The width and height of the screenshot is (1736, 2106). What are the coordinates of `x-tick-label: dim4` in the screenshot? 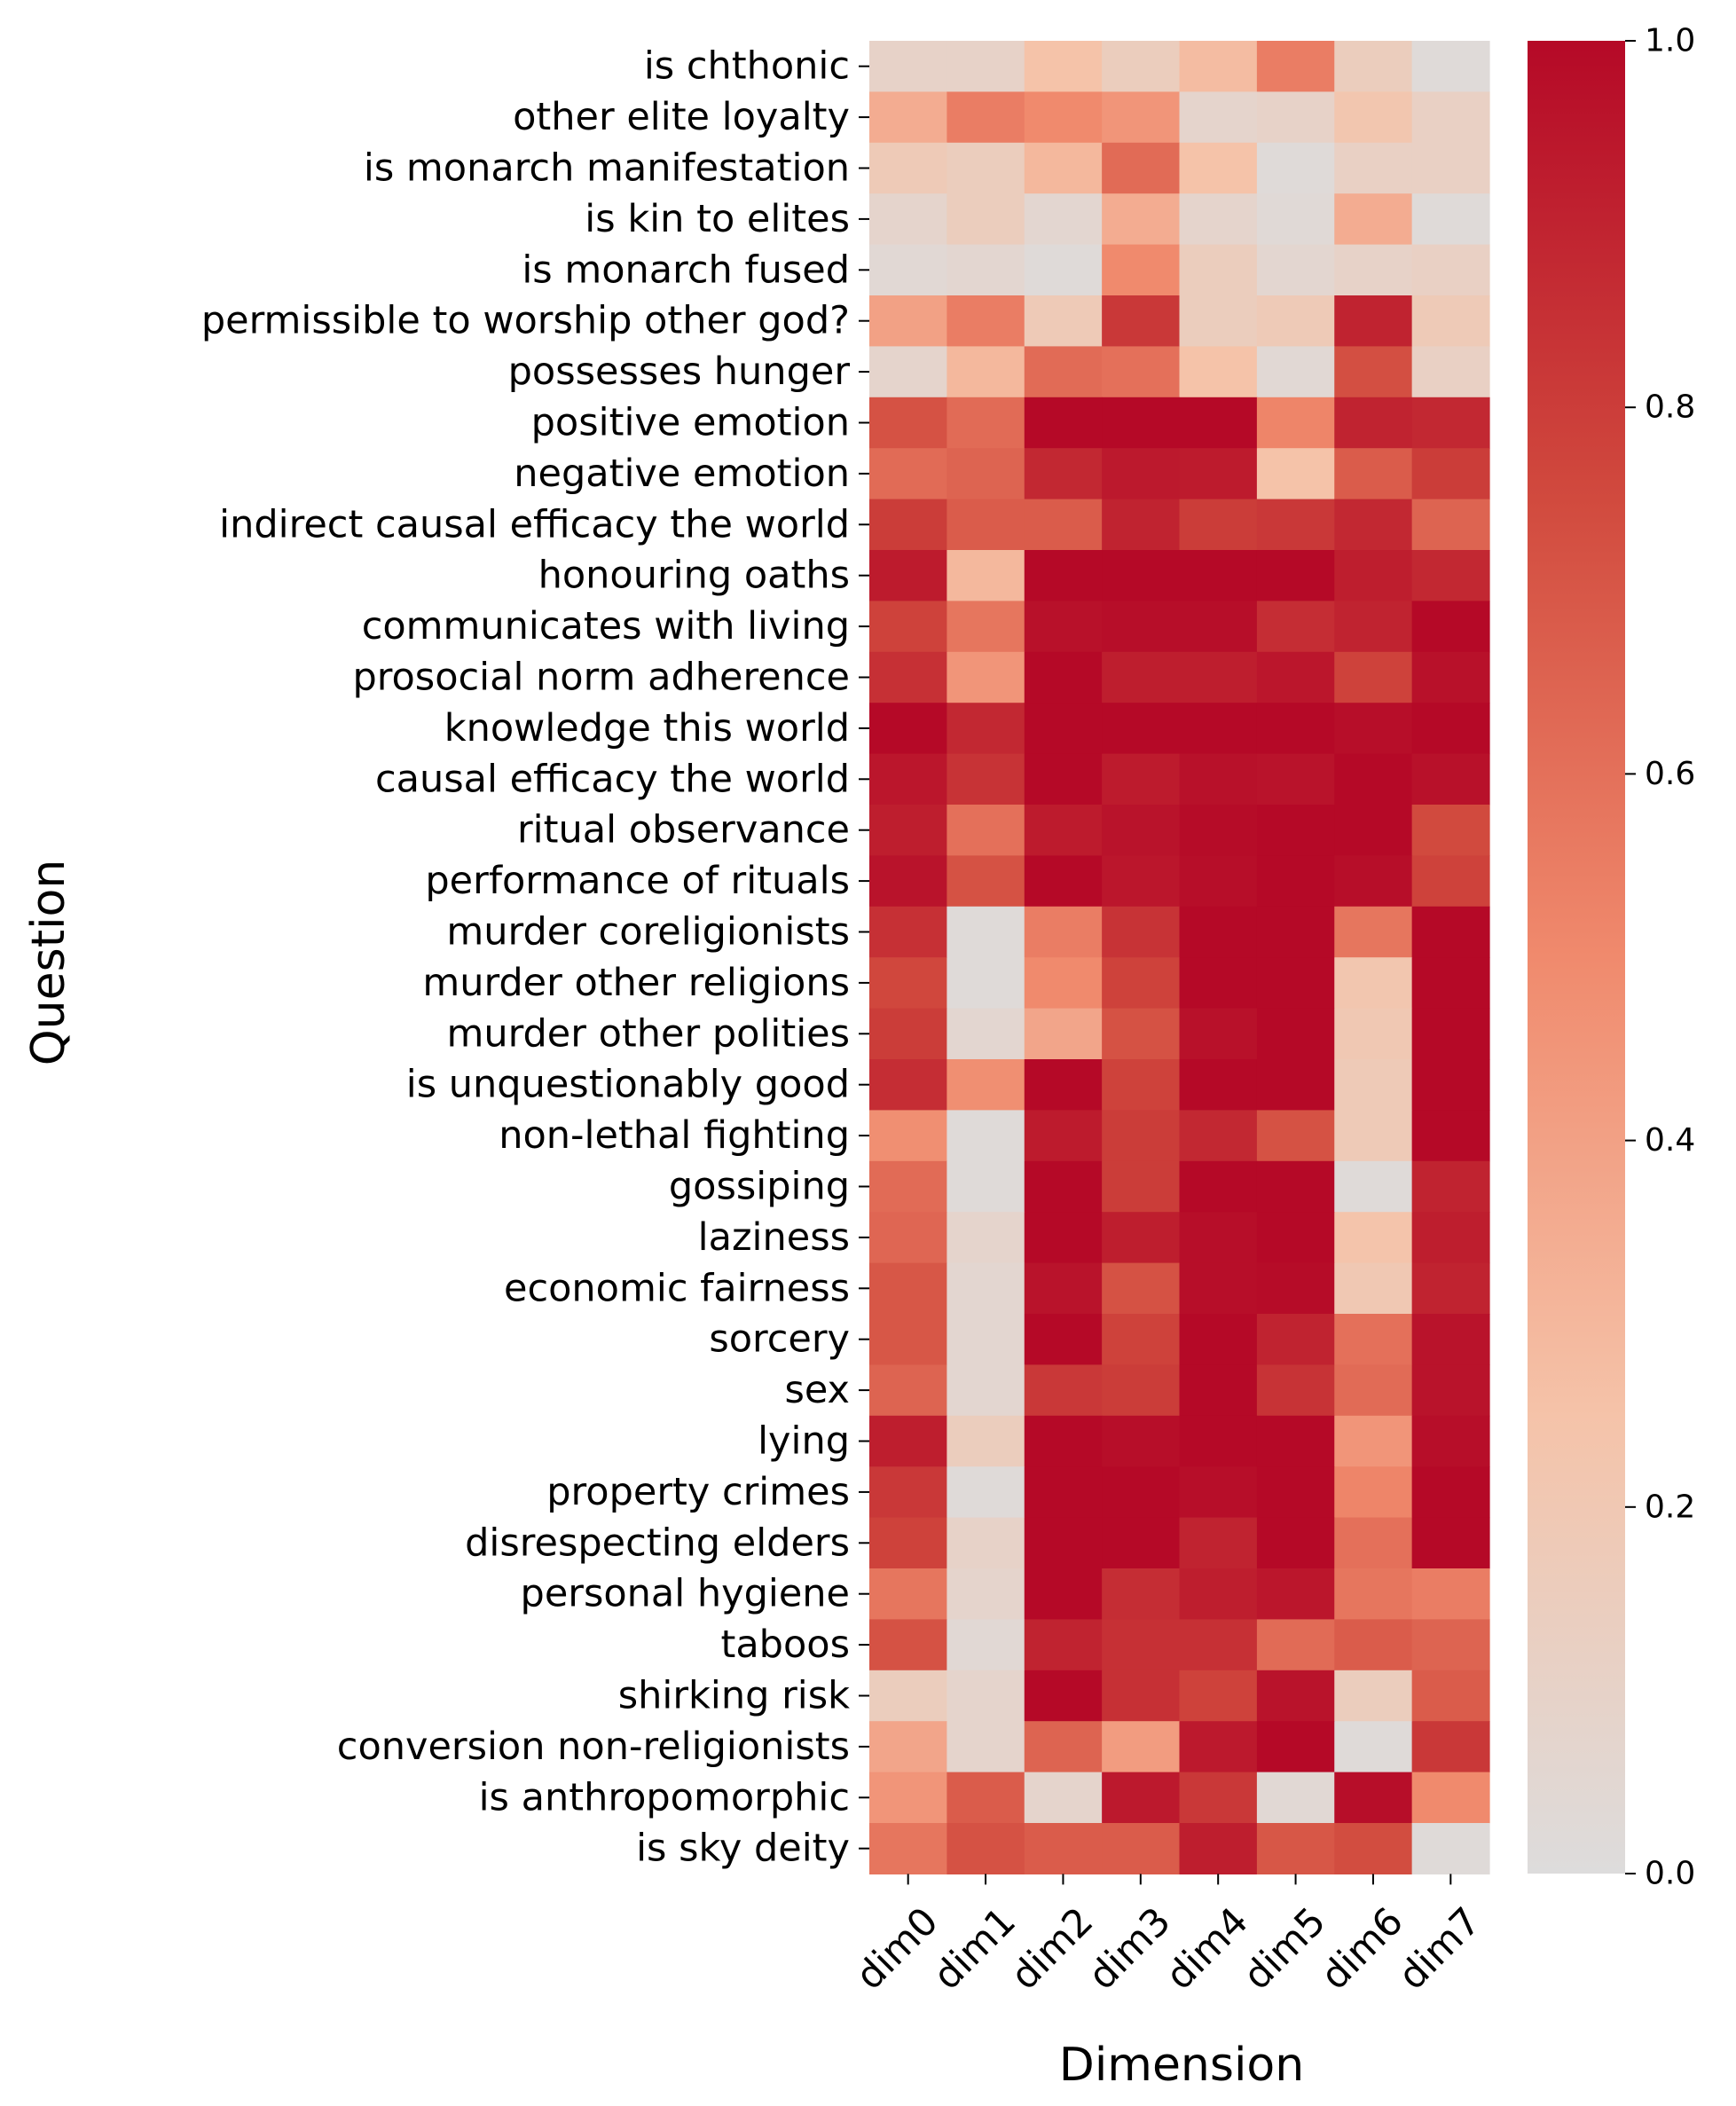 It's located at (1207, 1949).